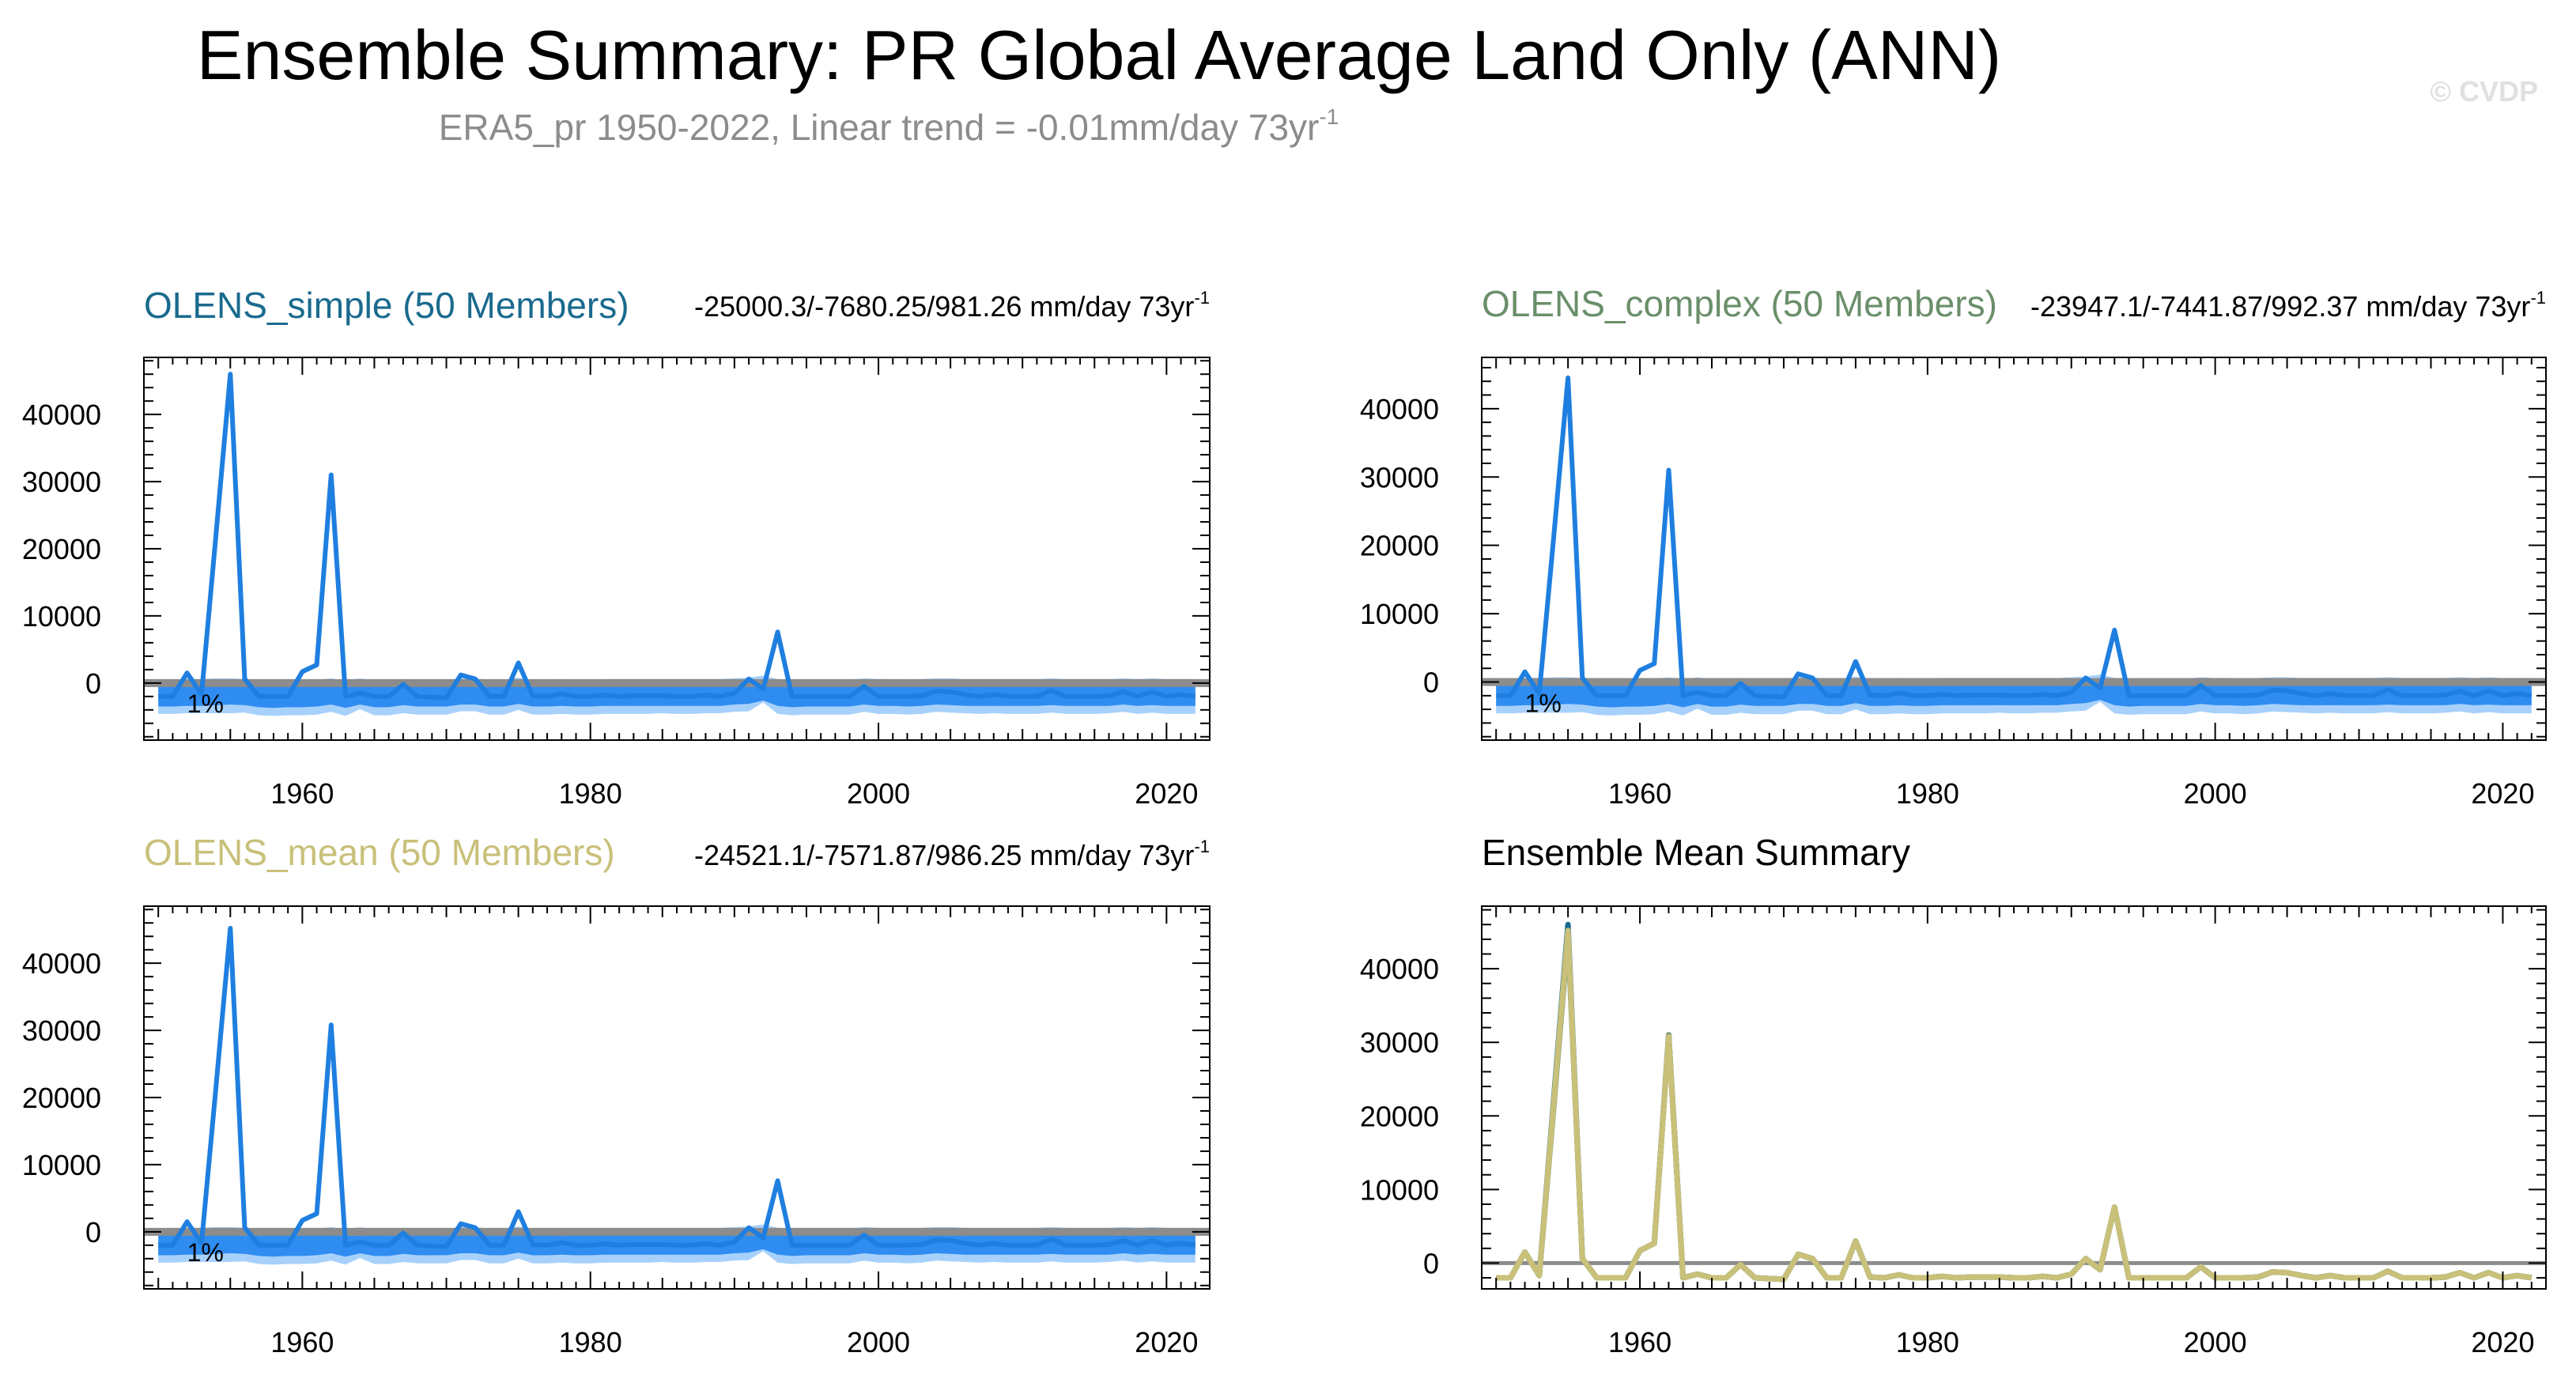  Describe the element at coordinates (2280, 306) in the screenshot. I see `trend-label-text: -23947.1/-7441.87/992.37 mm/day 73yr` at that location.